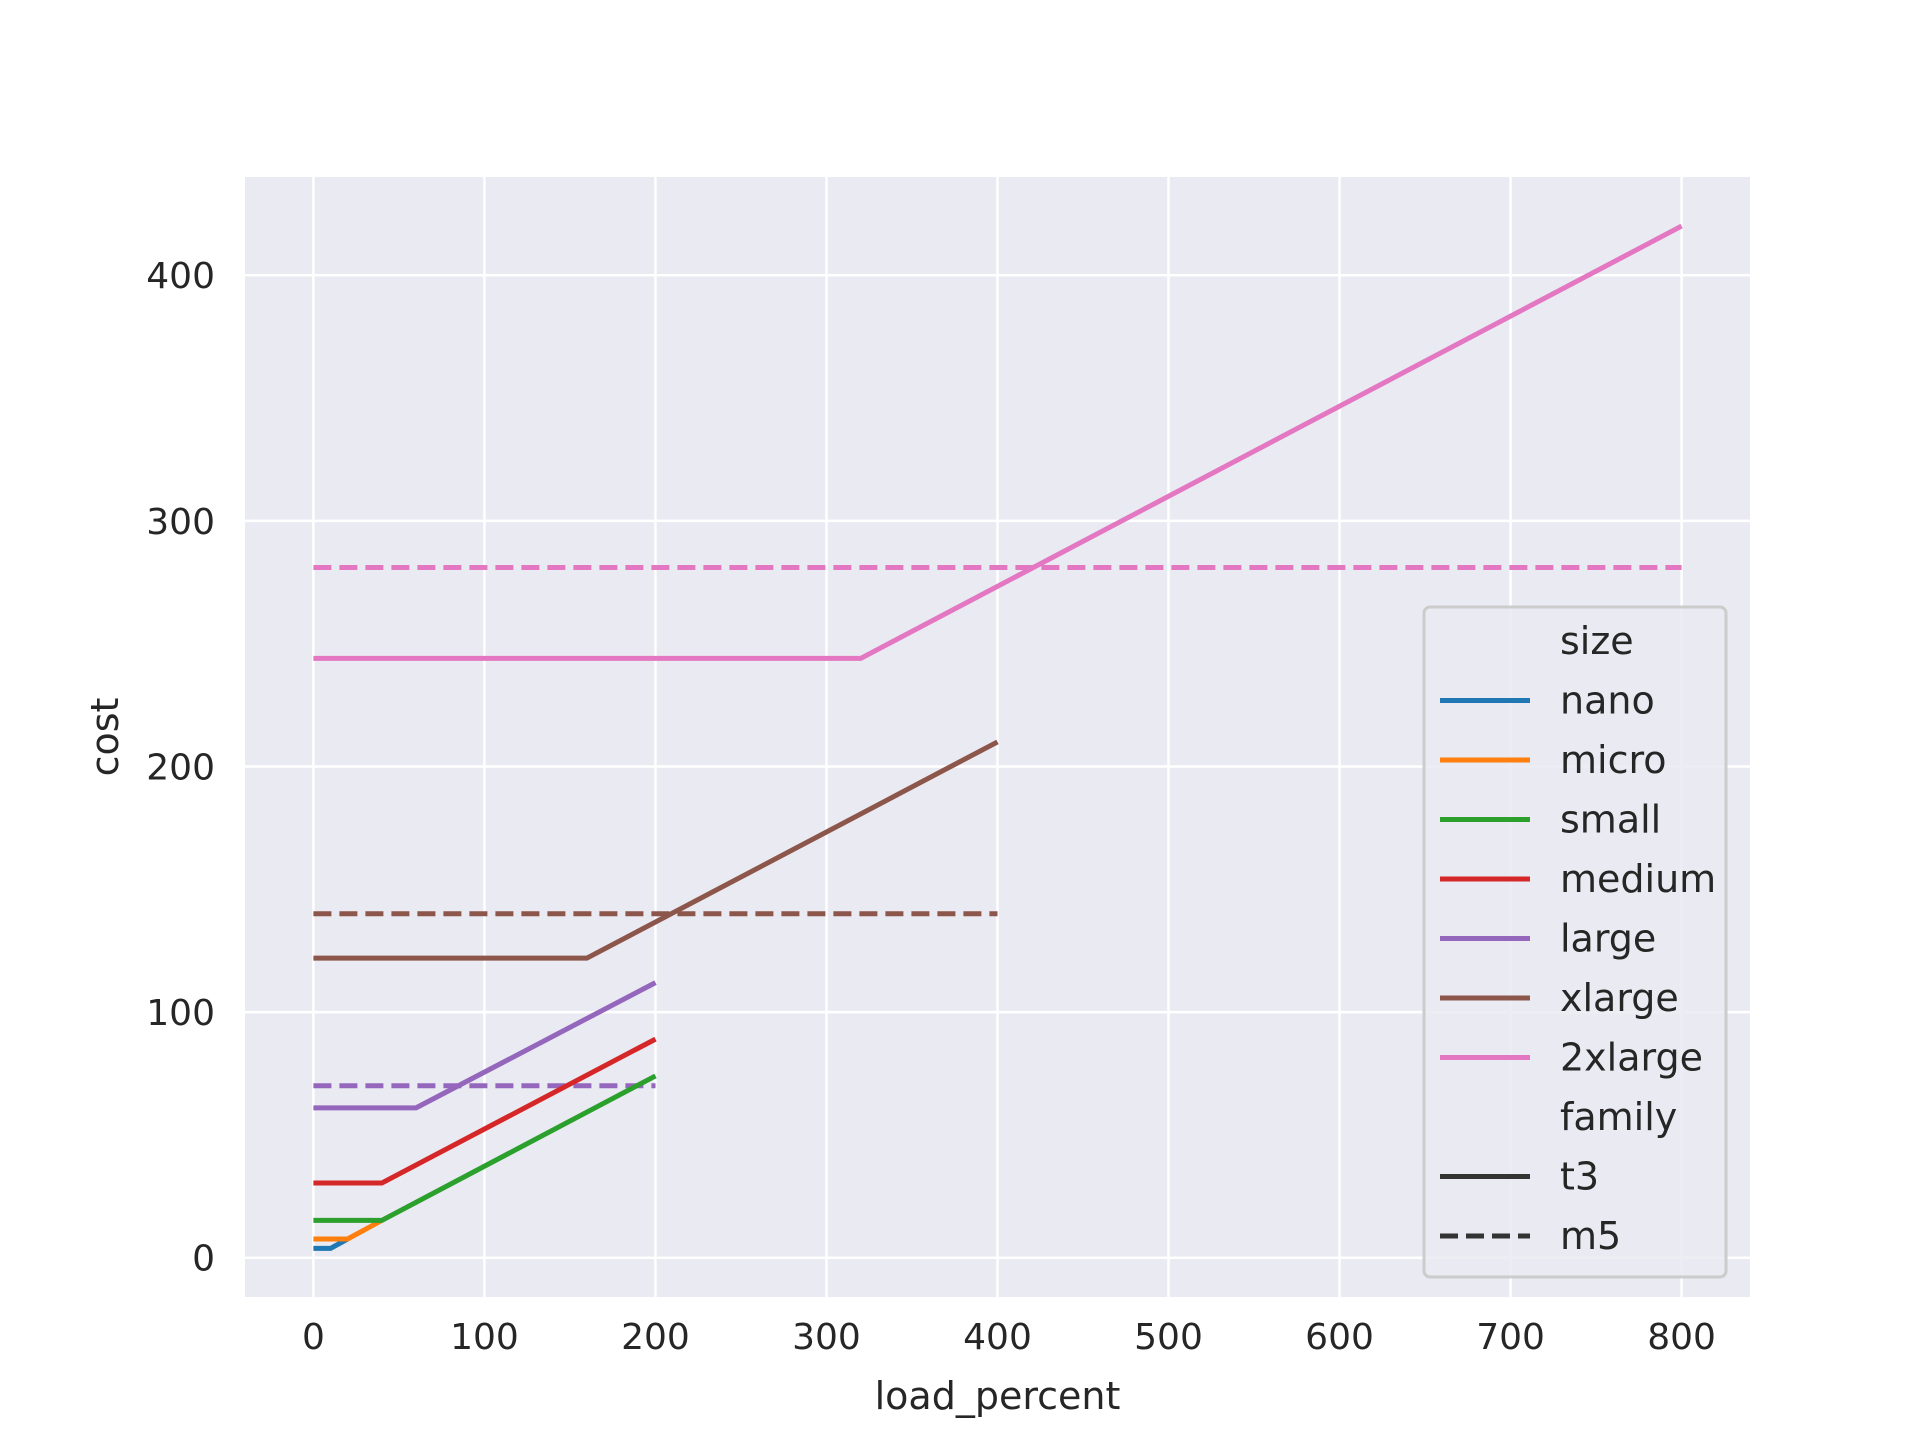 The image size is (1920, 1440). Describe the element at coordinates (203, 1259) in the screenshot. I see `y-tick-label: 0` at that location.